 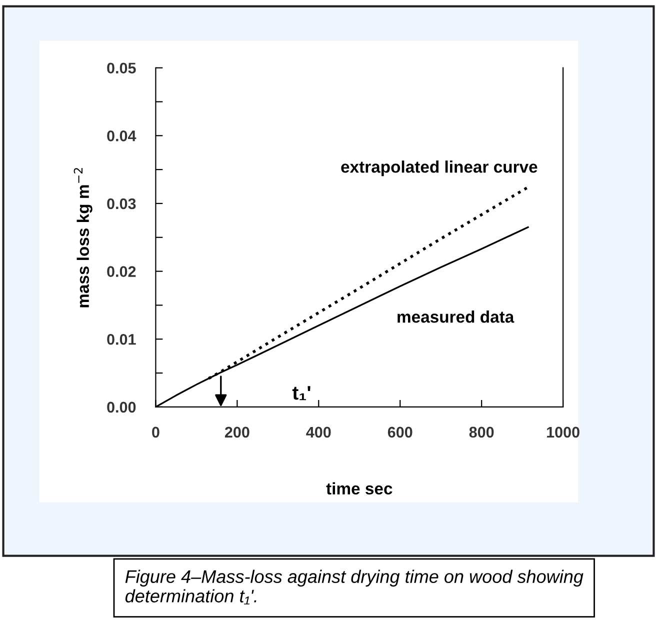 What do you see at coordinates (439, 168) in the screenshot?
I see `series-label: extrapolated linear curve` at bounding box center [439, 168].